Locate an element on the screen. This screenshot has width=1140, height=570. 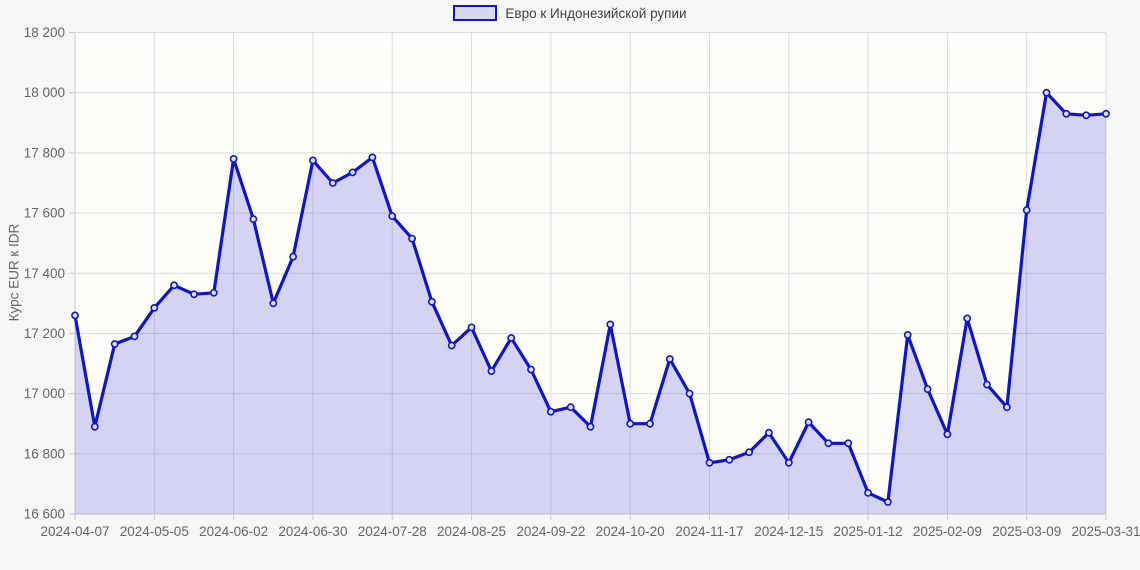
x-tick-label: 2025-01-12 is located at coordinates (868, 531).